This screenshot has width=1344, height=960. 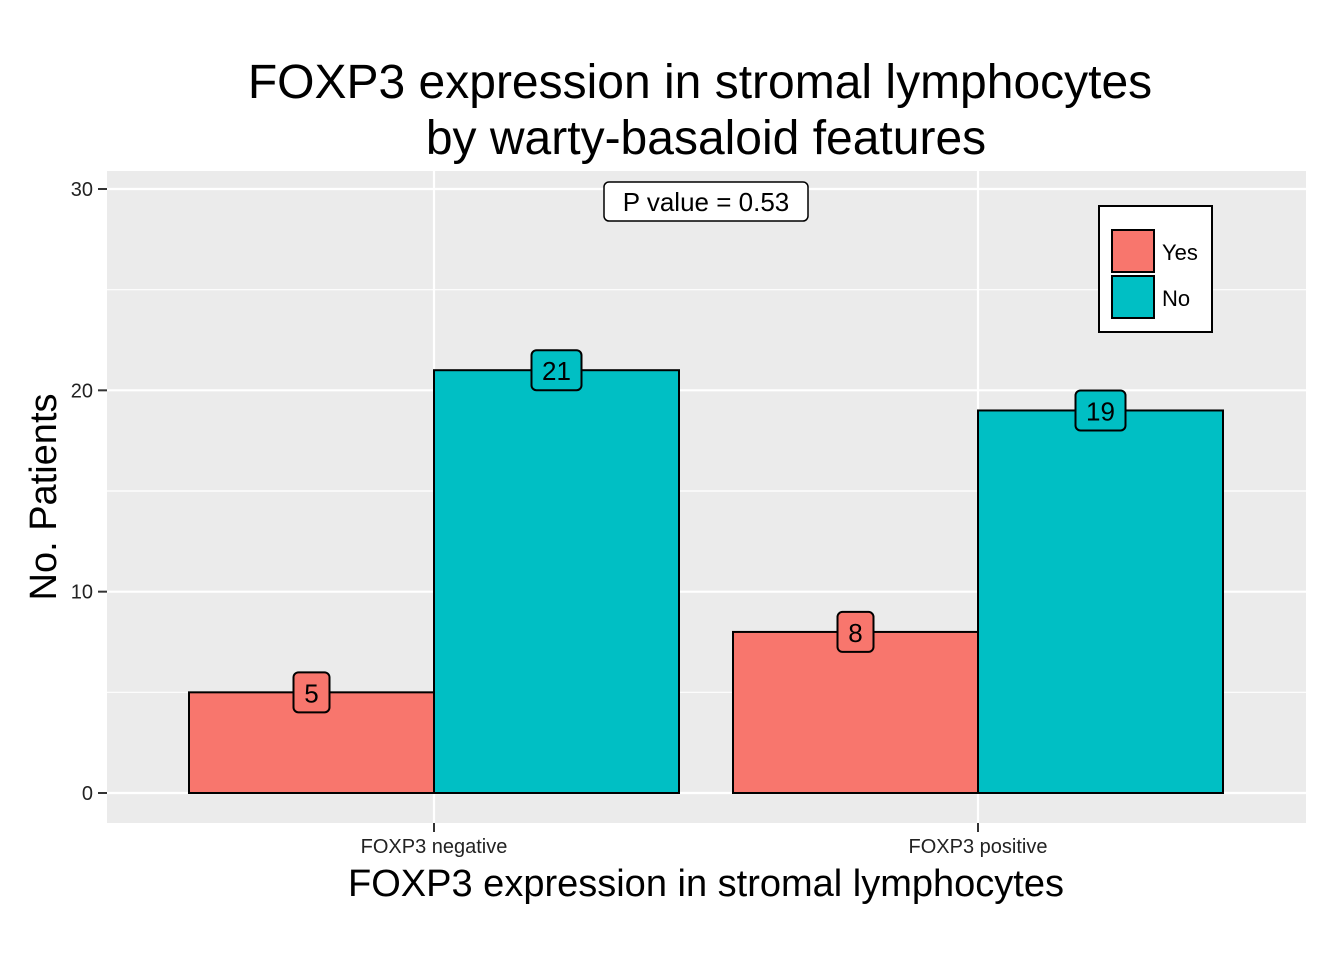 I want to click on data-label: 8, so click(x=855, y=633).